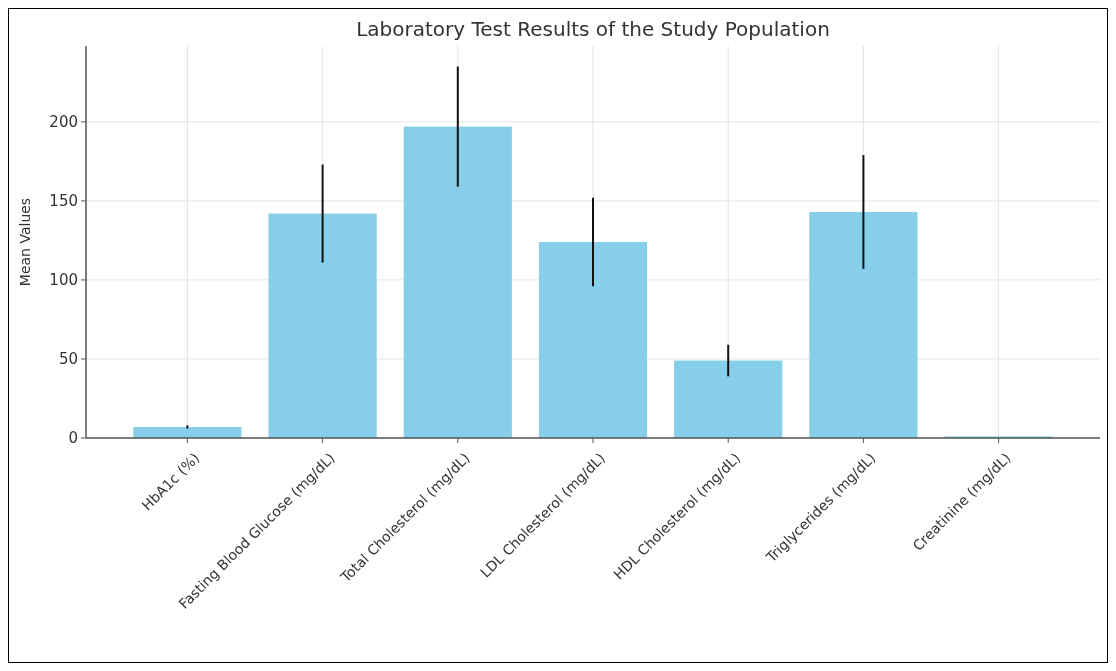 This screenshot has height=671, width=1116. I want to click on chart-title: Laboratory Test Results of the Study Population, so click(593, 29).